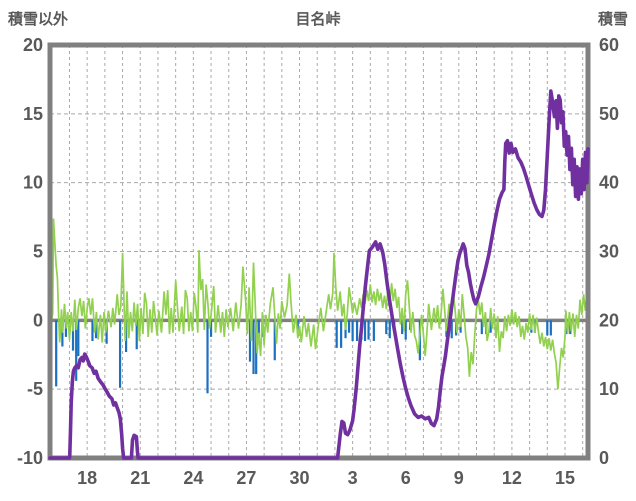  What do you see at coordinates (565, 478) in the screenshot?
I see `x-tick-label: 15` at bounding box center [565, 478].